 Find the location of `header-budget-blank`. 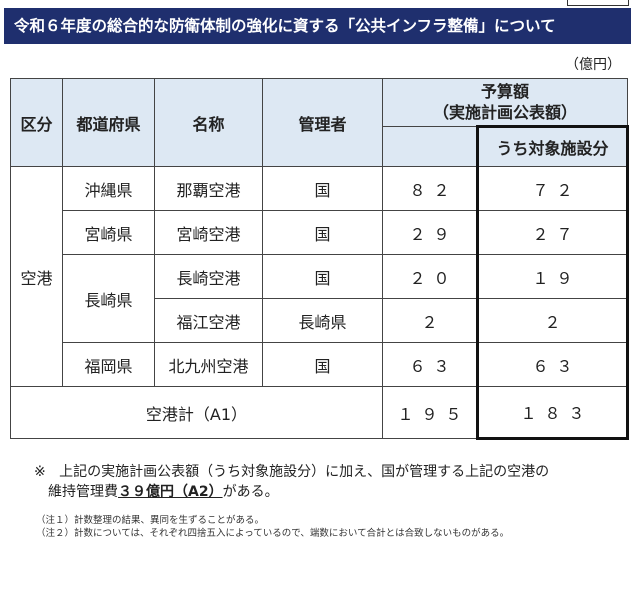

header-budget-blank is located at coordinates (430, 146).